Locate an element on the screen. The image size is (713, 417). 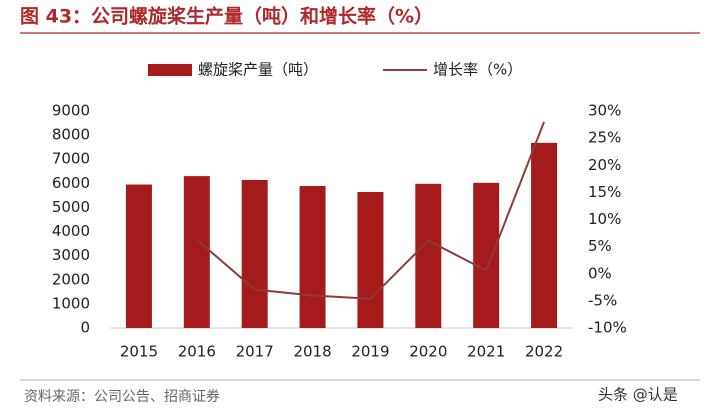
x-tick-label: 2019 is located at coordinates (370, 352).